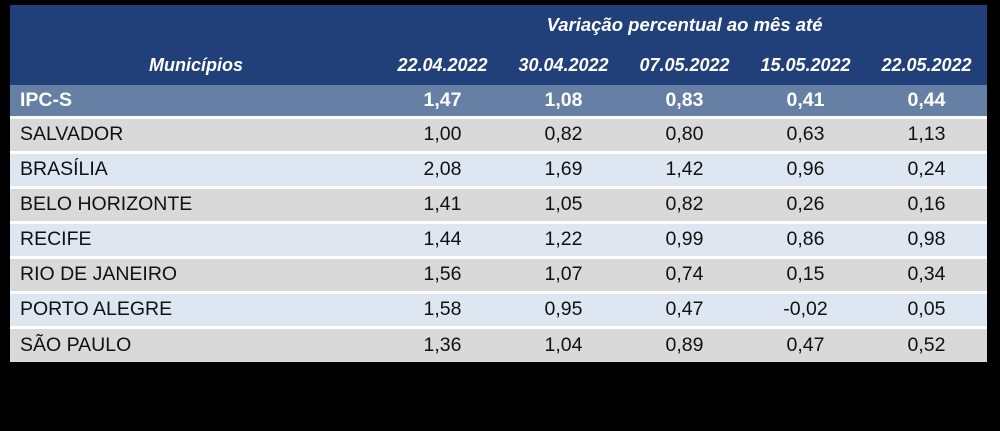  Describe the element at coordinates (805, 239) in the screenshot. I see `value-cell: 0,86` at that location.